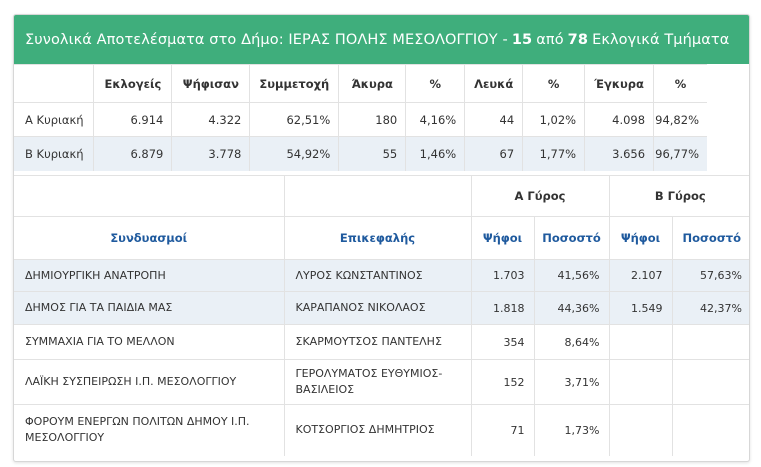 The image size is (761, 467). I want to click on summary-cell: 3.778, so click(210, 153).